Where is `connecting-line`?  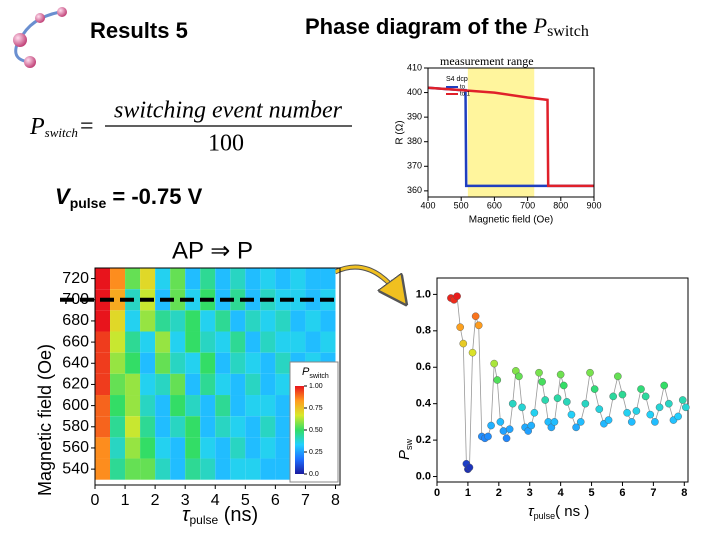
connecting-line is located at coordinates (568, 383).